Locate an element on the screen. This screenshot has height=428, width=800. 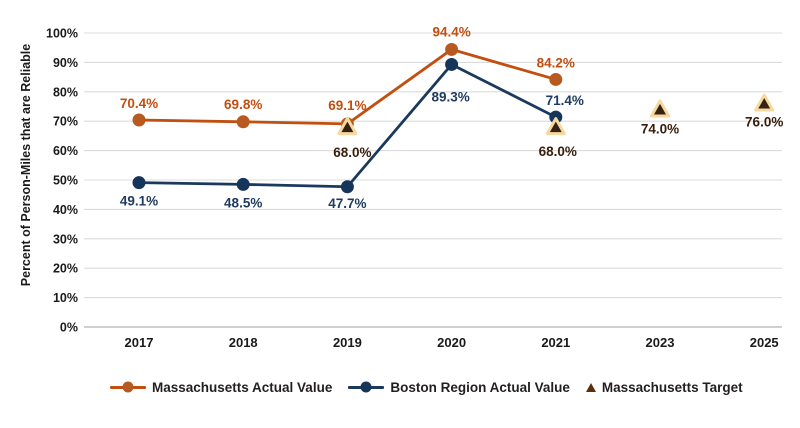
x-tick-label: 2019 is located at coordinates (347, 342).